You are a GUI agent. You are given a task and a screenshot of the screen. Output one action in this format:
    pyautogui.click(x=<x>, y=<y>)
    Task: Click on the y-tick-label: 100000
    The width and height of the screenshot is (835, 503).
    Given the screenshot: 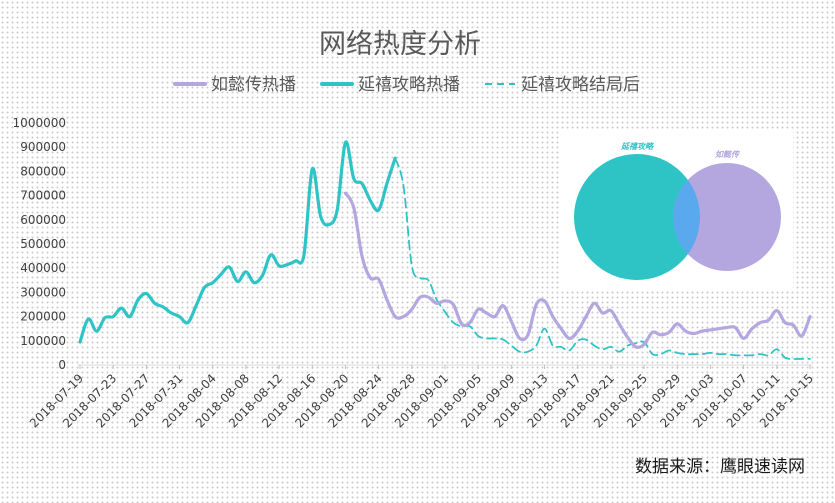 What is the action you would take?
    pyautogui.click(x=43, y=341)
    